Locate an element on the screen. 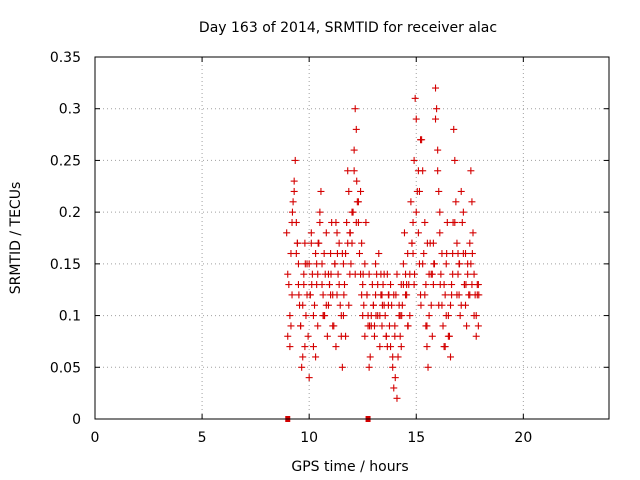 This screenshot has width=640, height=480. x-tick-label: 5 is located at coordinates (202, 438).